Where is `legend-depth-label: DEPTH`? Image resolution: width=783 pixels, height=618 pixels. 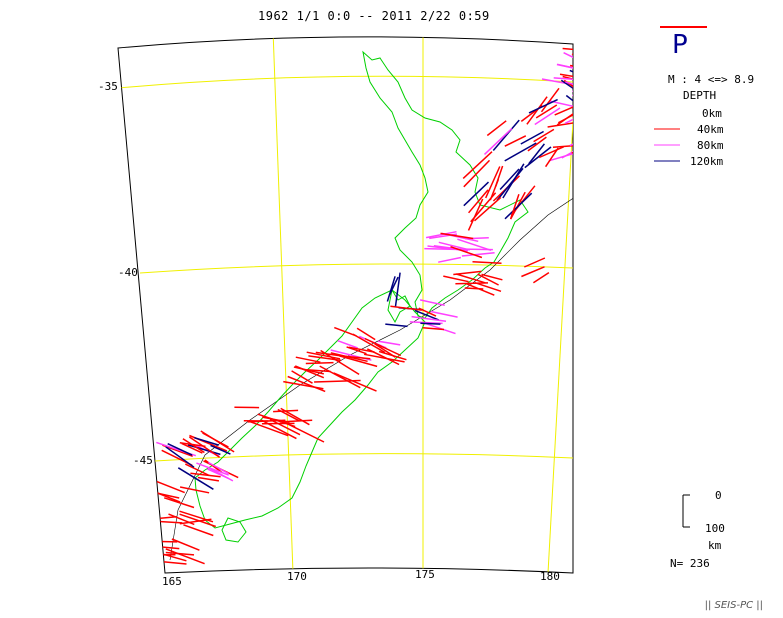 legend-depth-label: DEPTH is located at coordinates (700, 95).